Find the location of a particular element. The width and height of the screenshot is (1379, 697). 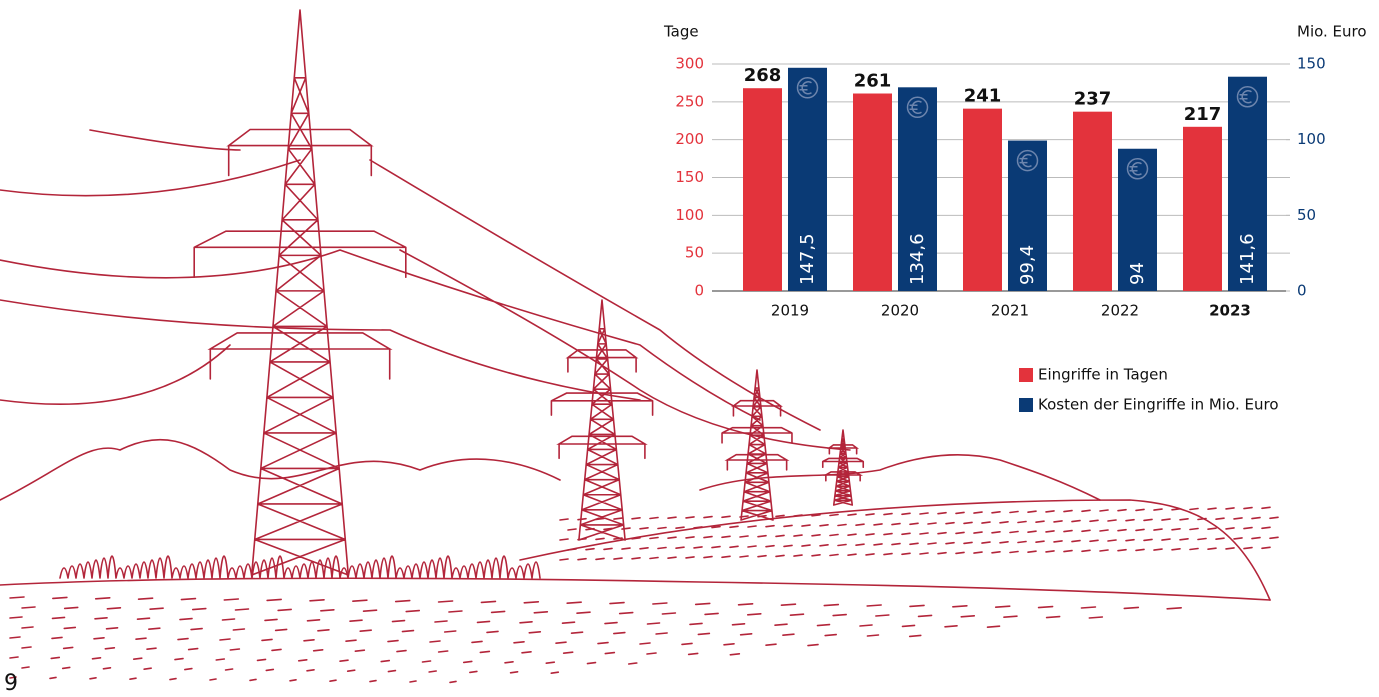

y-tick-label: 100 is located at coordinates (689, 215).